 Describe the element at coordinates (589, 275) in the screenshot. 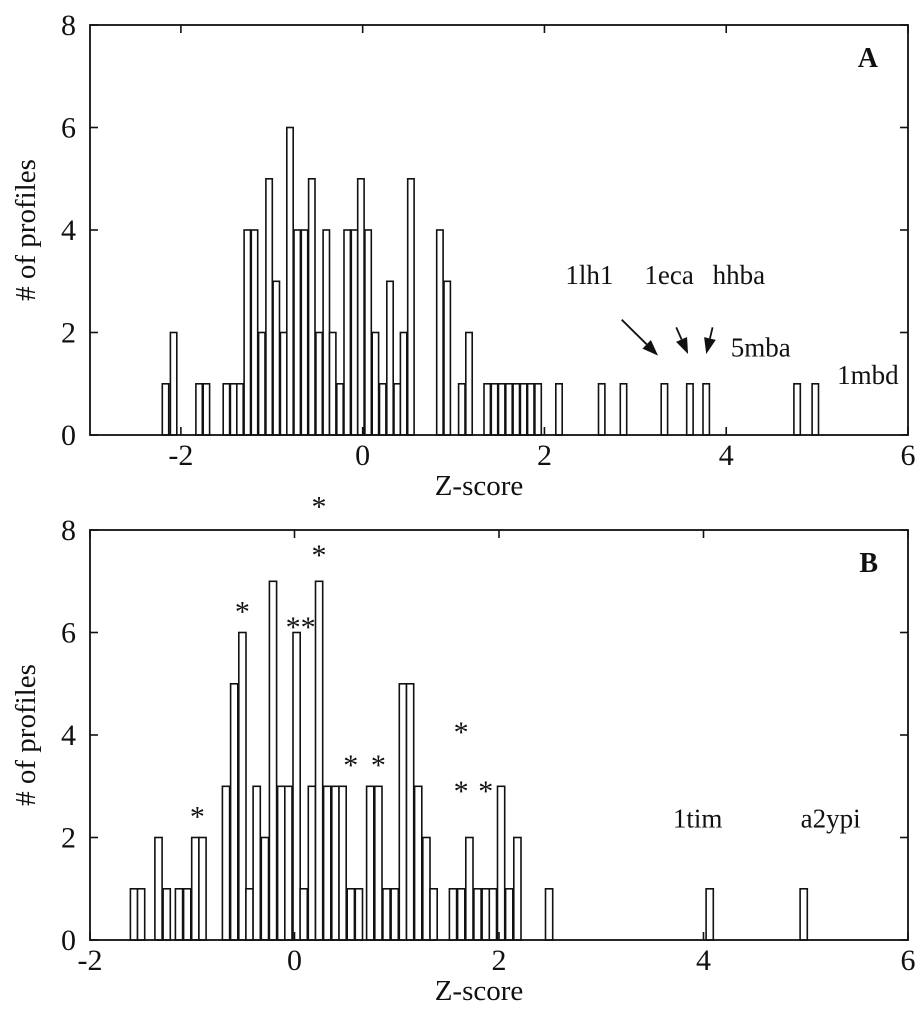

I see `protein-annotation: 1lh1` at that location.